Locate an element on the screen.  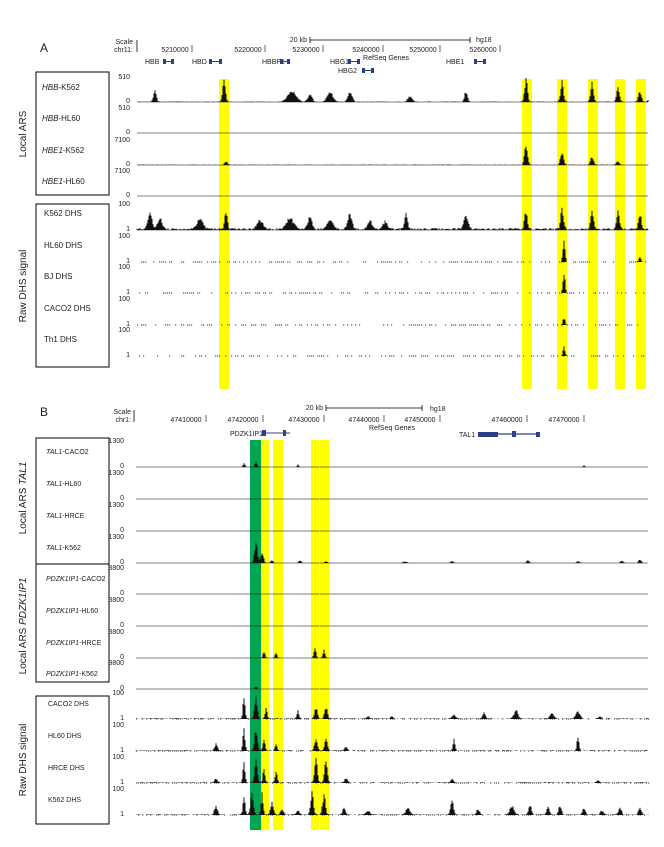
pdzk-track-max-2: 3800 is located at coordinates (116, 632).